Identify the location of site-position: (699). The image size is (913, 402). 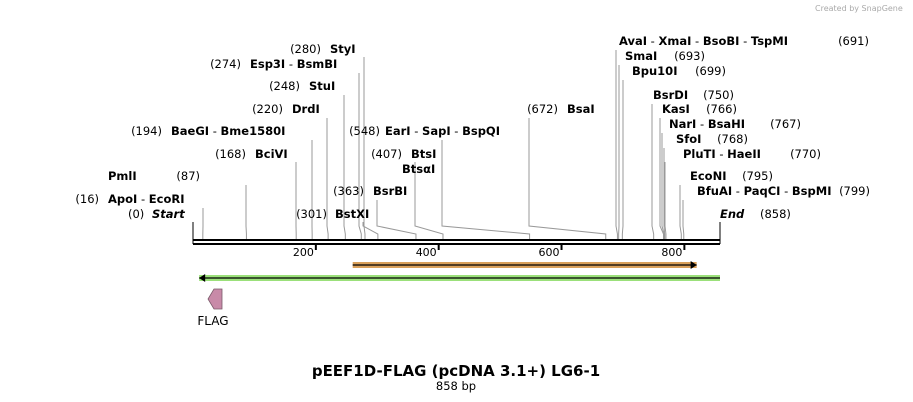
(710, 71).